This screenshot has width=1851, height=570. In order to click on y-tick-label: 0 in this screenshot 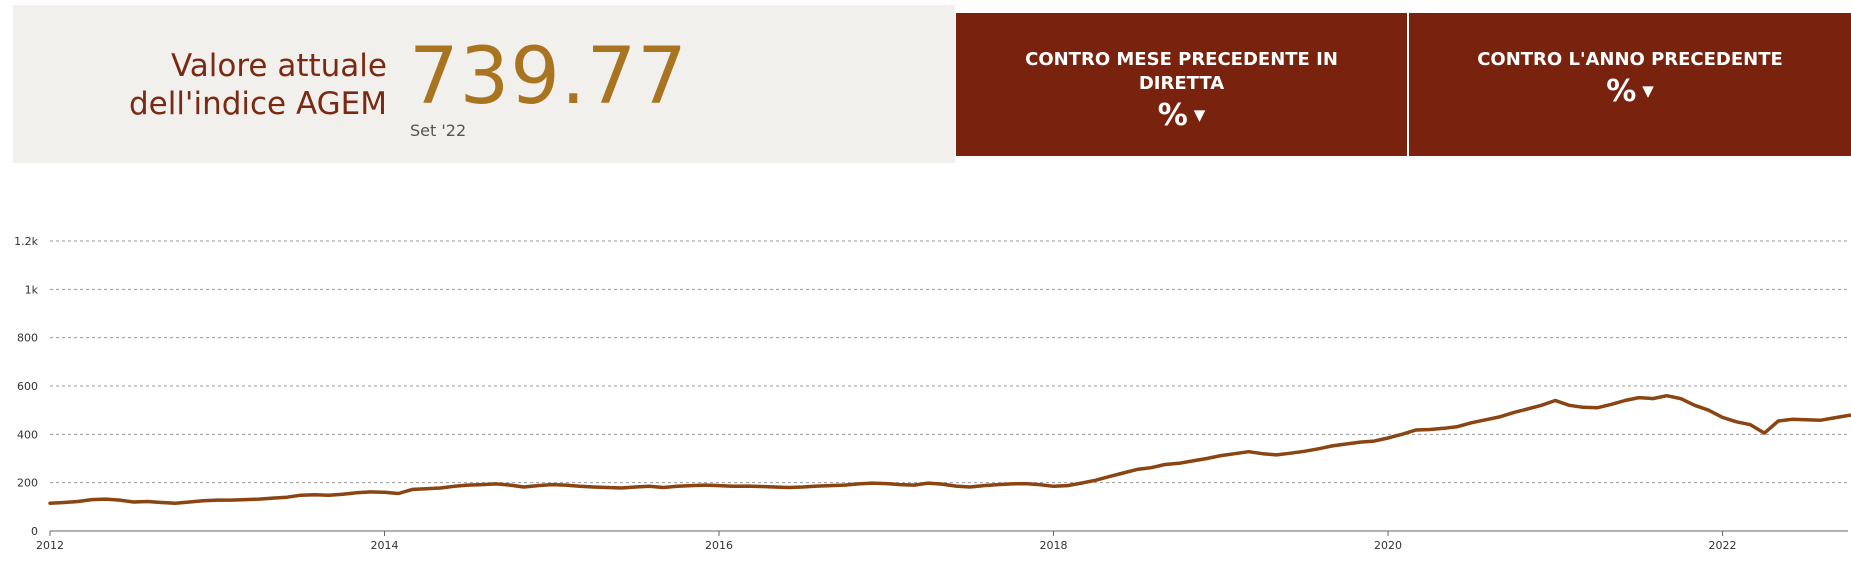, I will do `click(34, 531)`.